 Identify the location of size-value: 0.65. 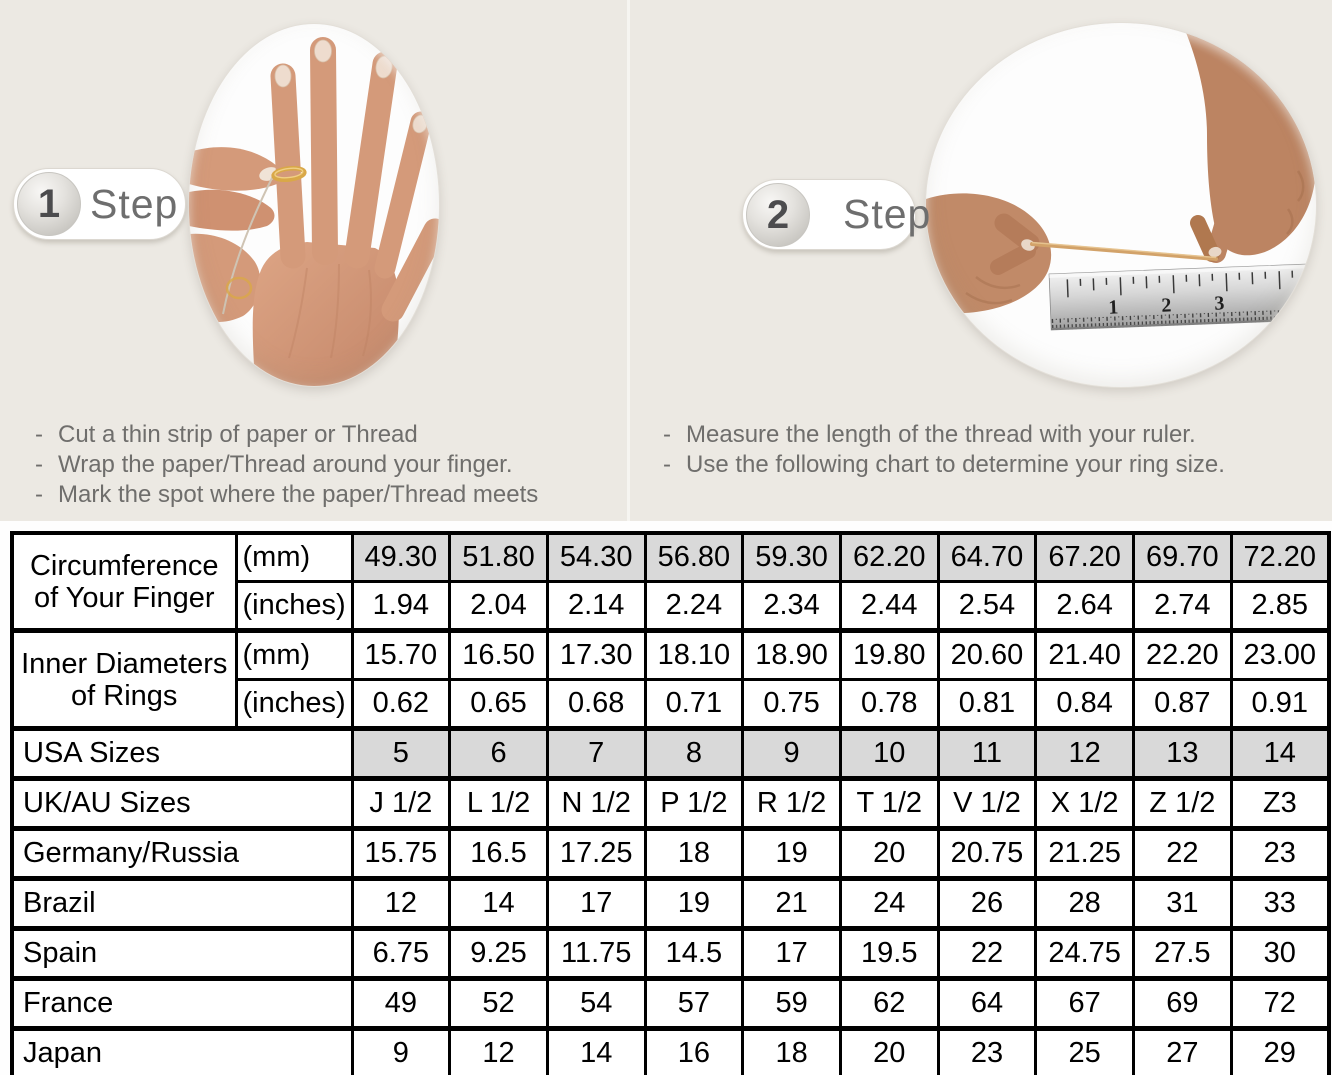
(498, 704).